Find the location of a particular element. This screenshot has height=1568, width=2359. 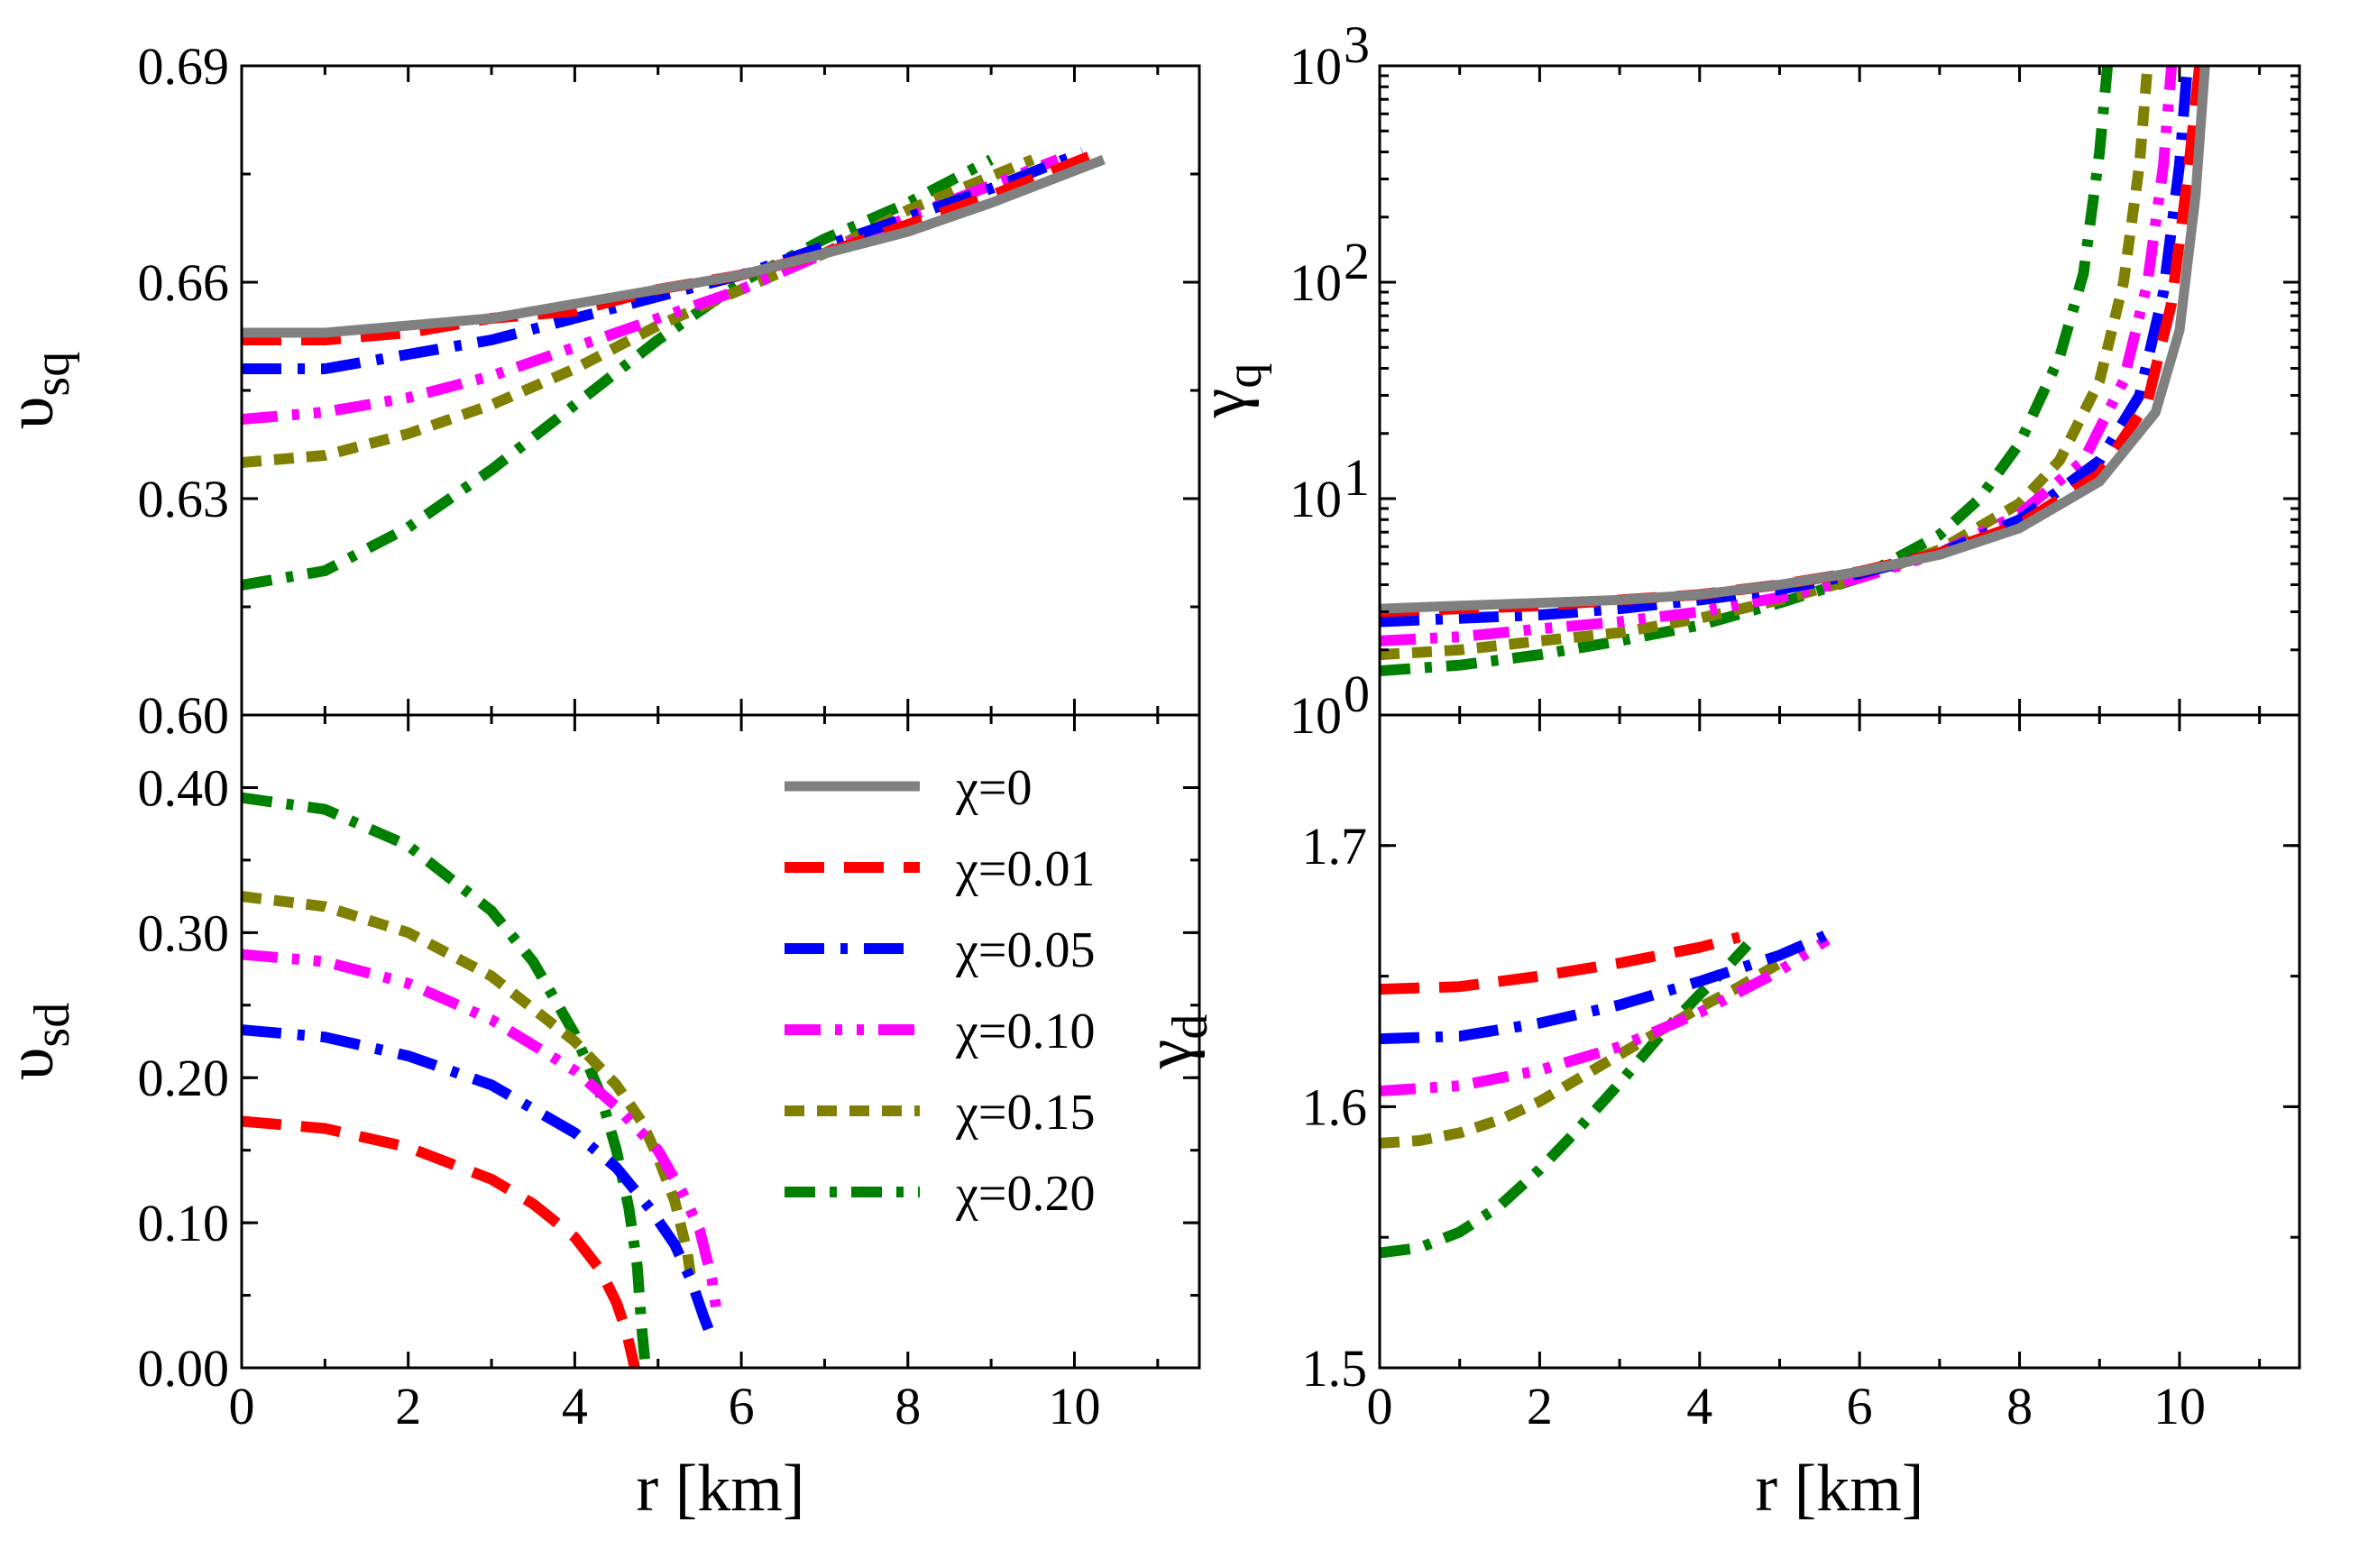

legend-label: χ=0.10 is located at coordinates (1025, 1031).